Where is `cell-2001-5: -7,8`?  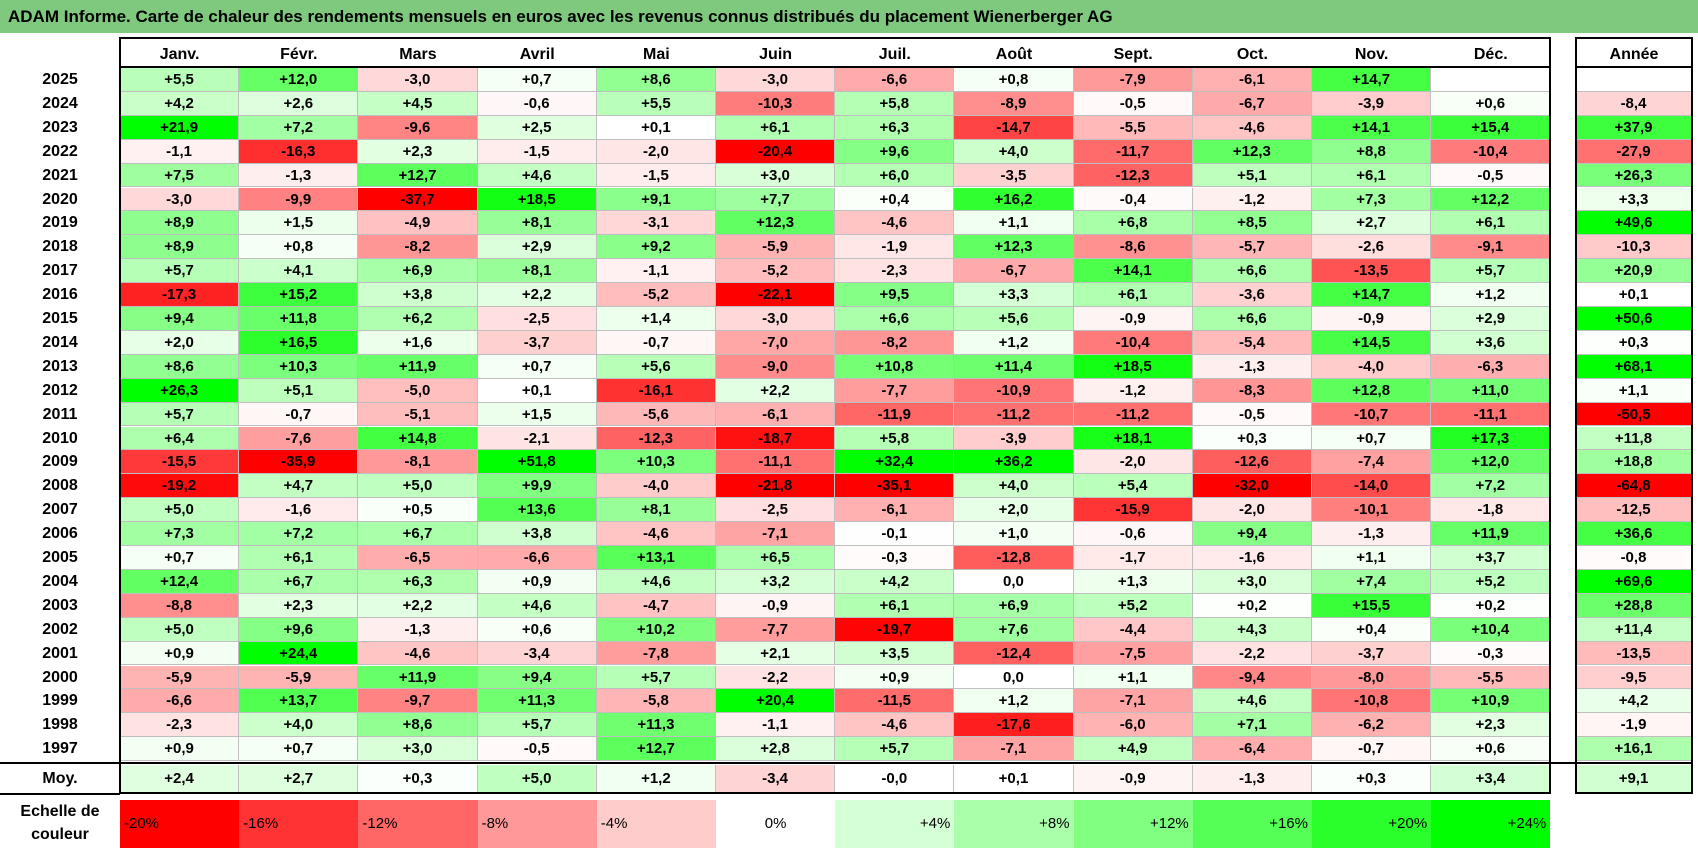 cell-2001-5: -7,8 is located at coordinates (656, 653).